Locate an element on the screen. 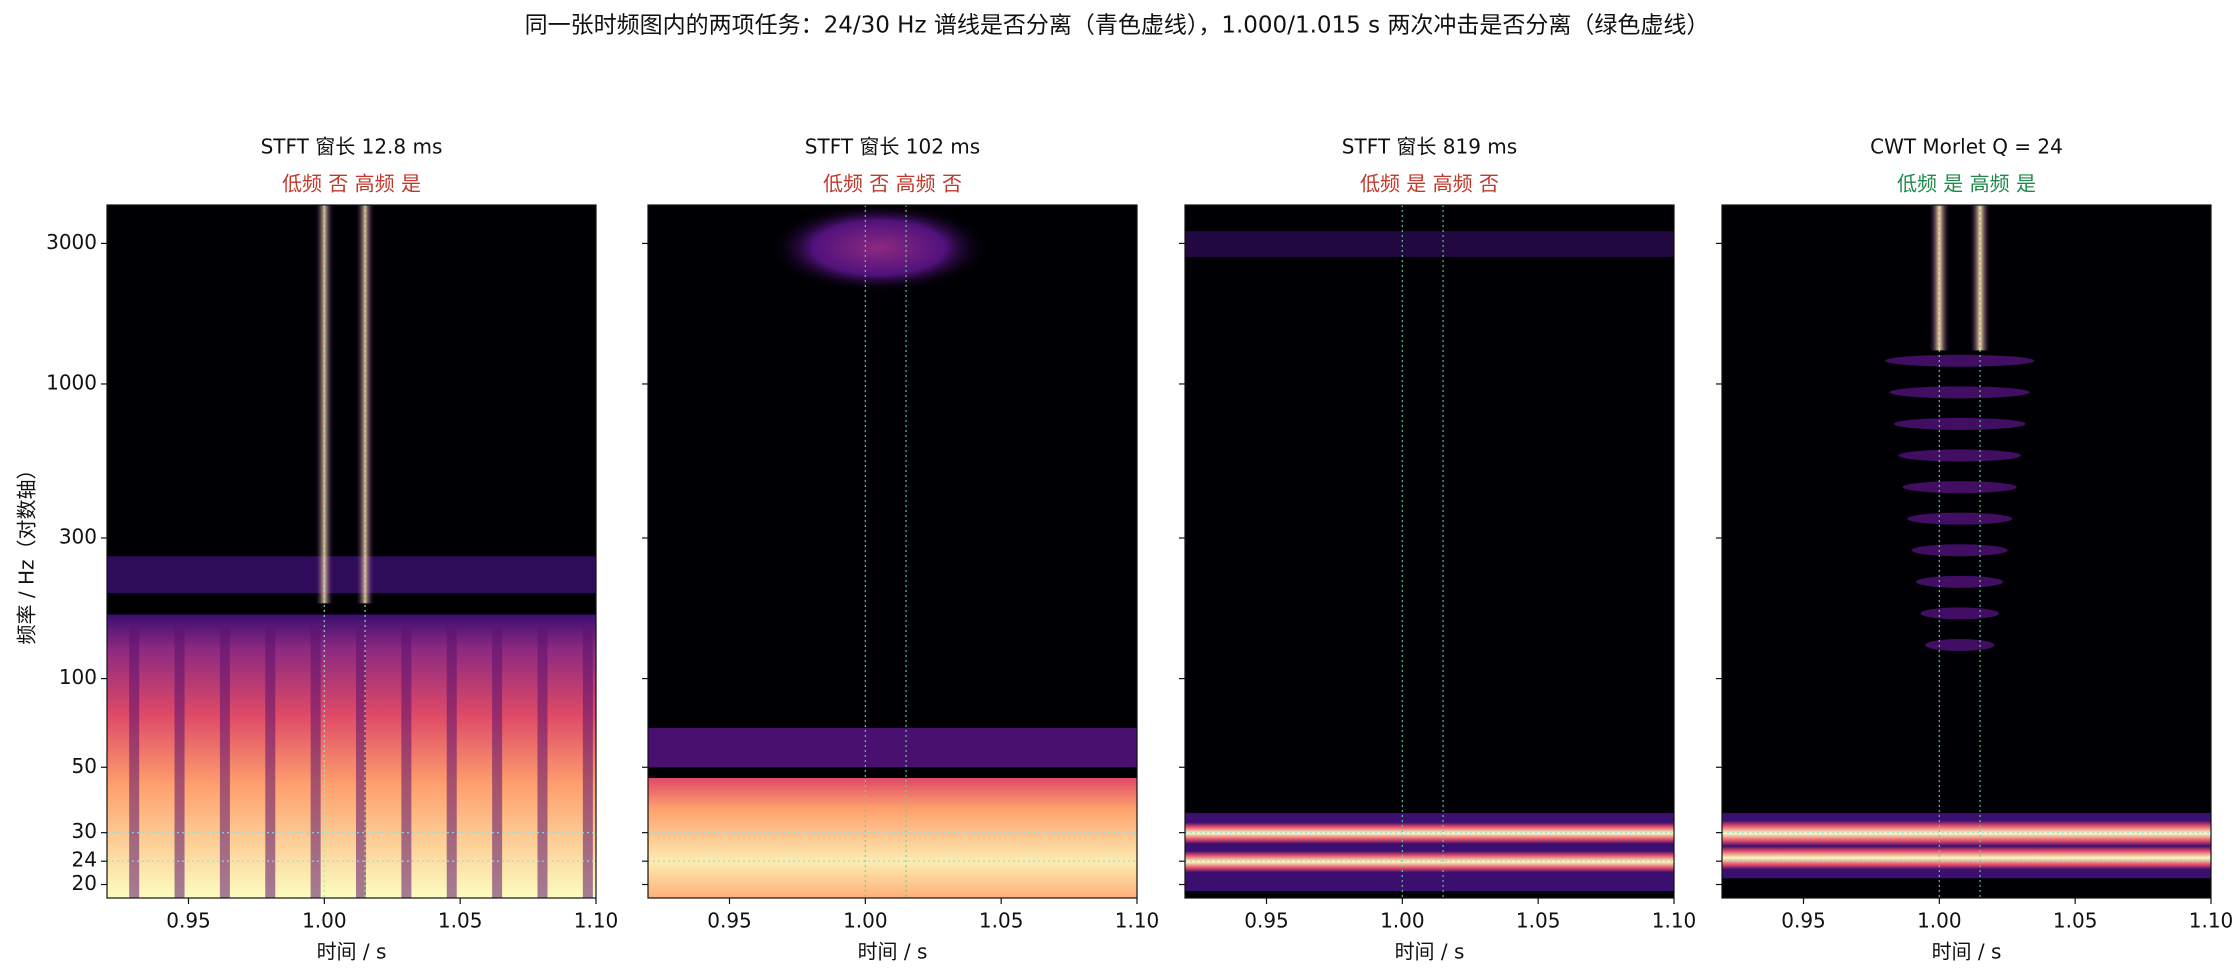 This screenshot has height=977, width=2235. y-tick-label: 50 is located at coordinates (84, 766).